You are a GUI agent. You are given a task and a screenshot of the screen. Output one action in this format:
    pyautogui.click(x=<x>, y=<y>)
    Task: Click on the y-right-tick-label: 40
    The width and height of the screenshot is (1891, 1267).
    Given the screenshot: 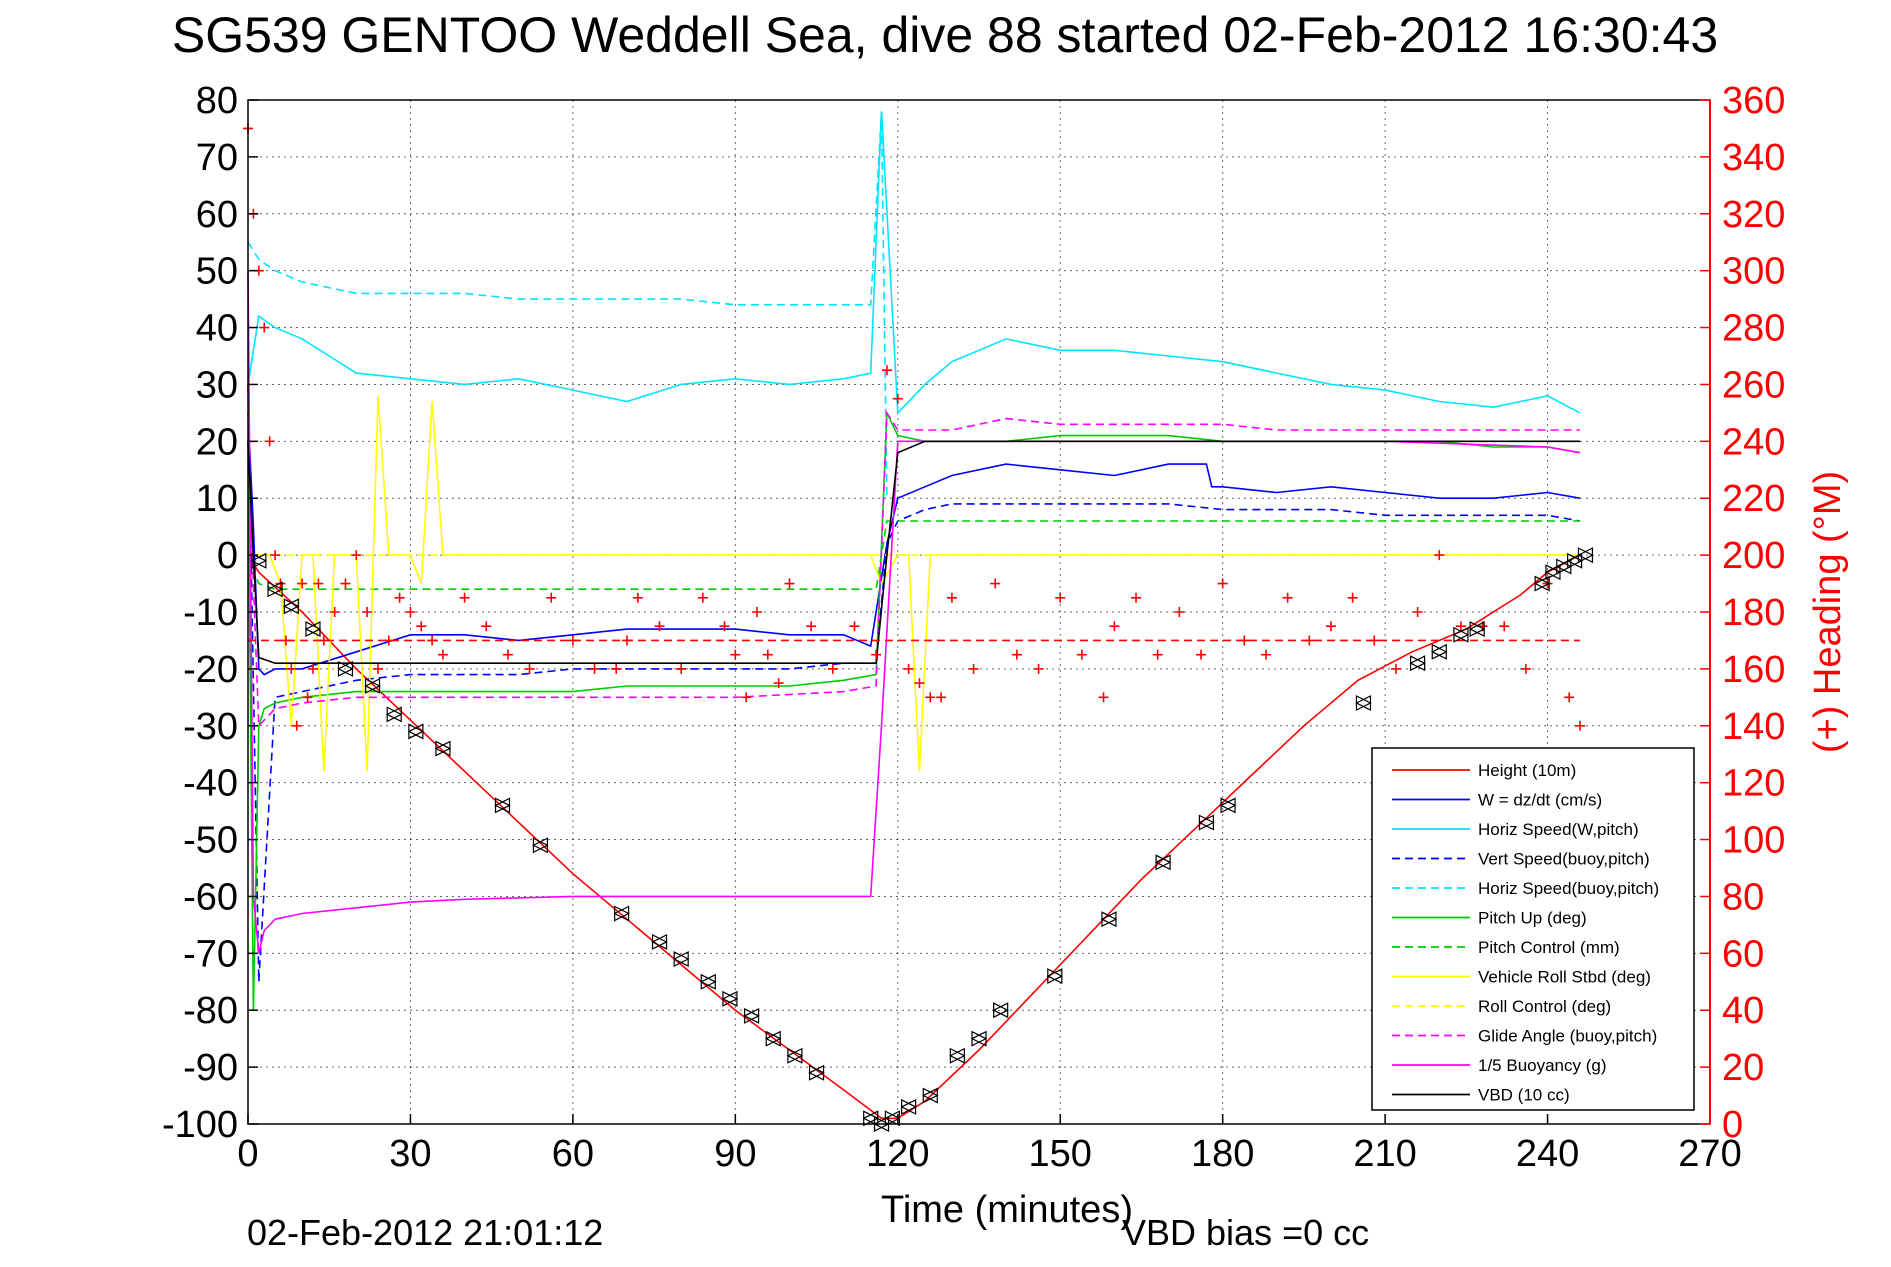 What is the action you would take?
    pyautogui.click(x=1743, y=1011)
    